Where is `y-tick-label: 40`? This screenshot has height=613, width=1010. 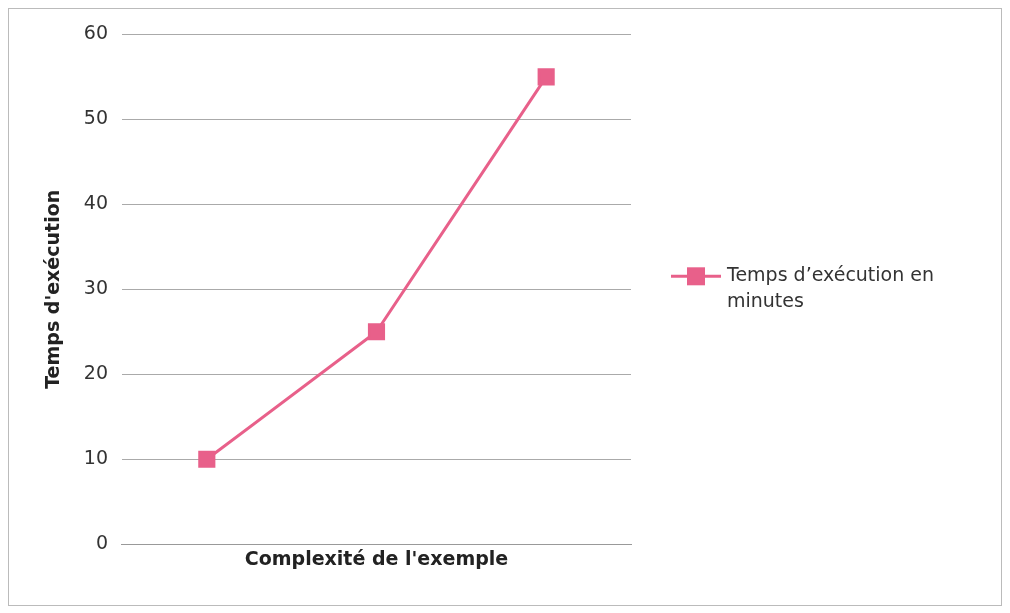
y-tick-label: 40 is located at coordinates (95, 202).